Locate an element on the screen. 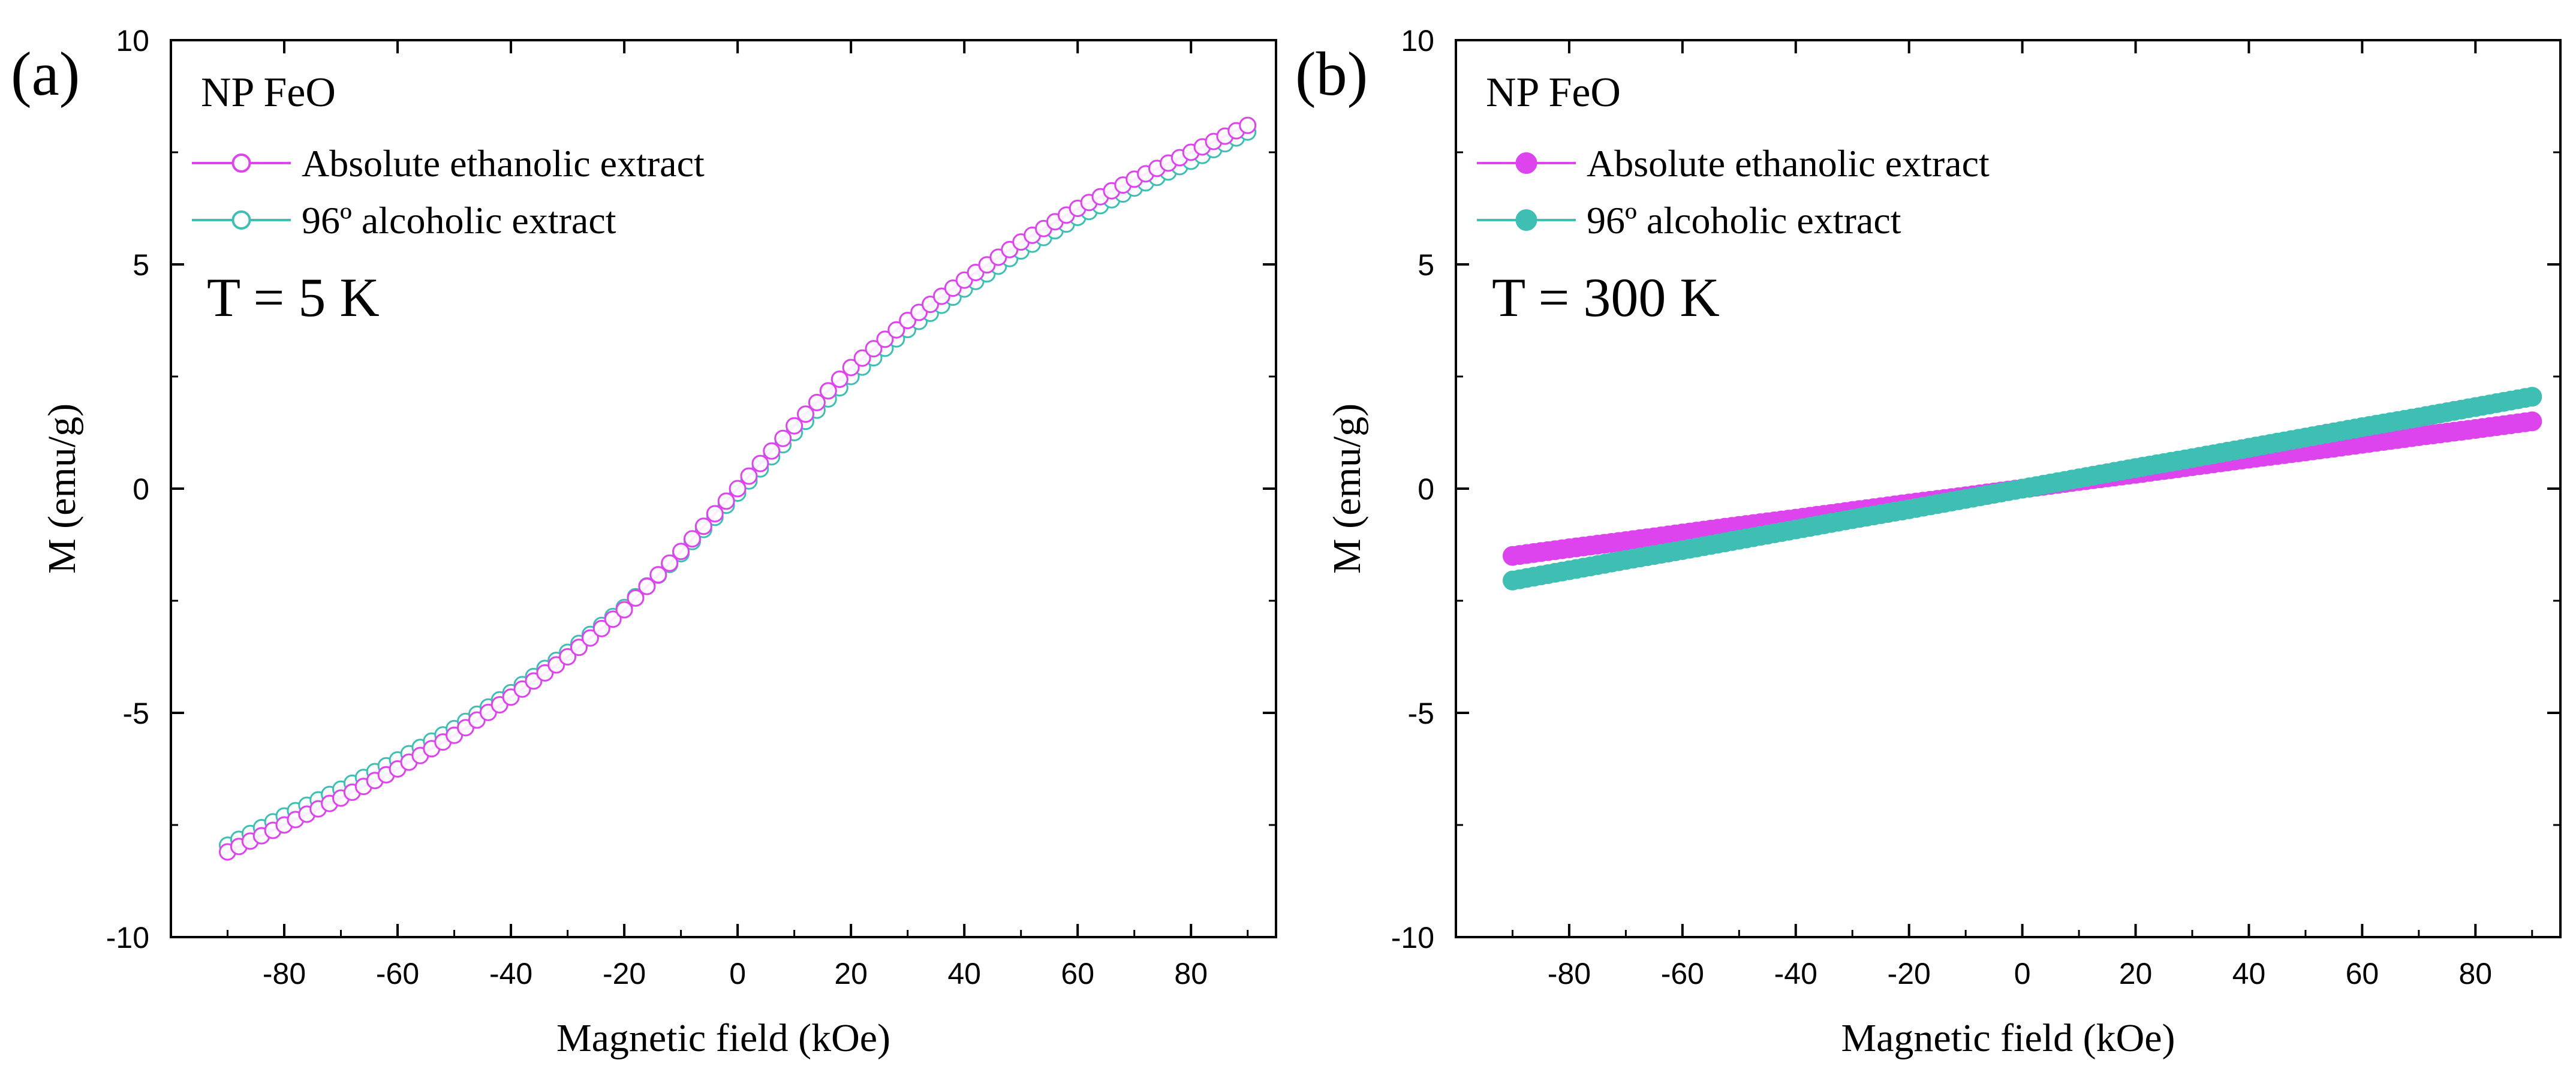 This screenshot has width=2576, height=1072. panel-a-legend-entry-absolute: Absolute ethanolic extract is located at coordinates (448, 163).